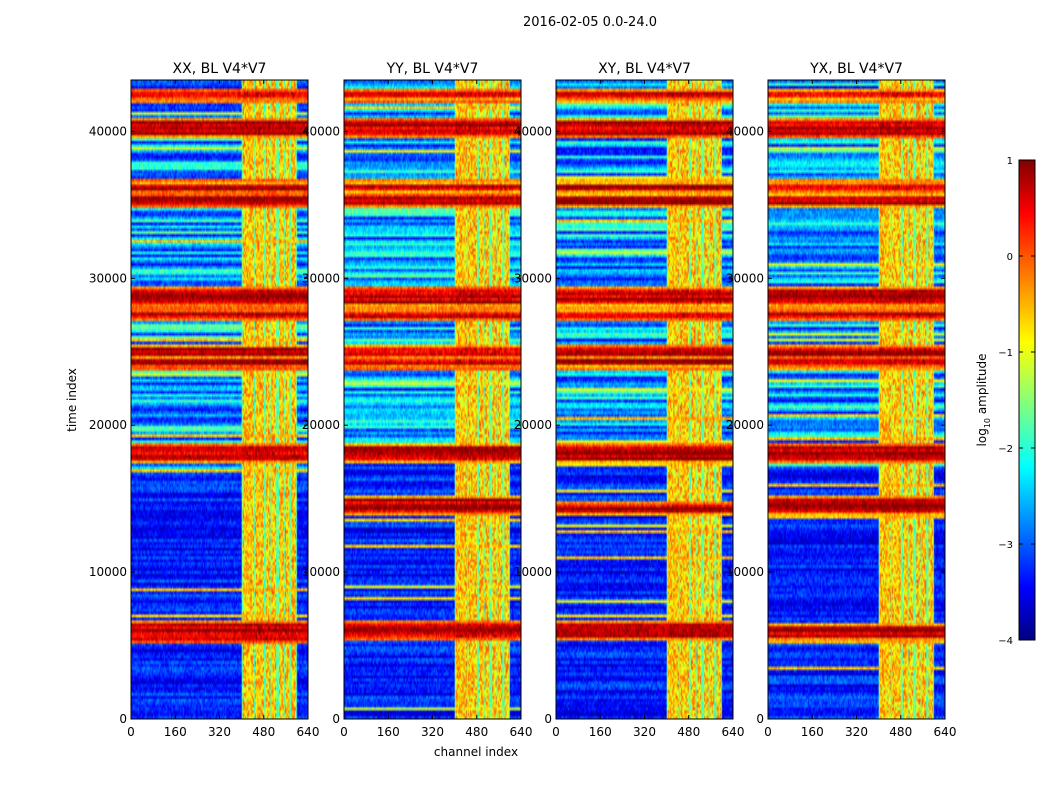 This screenshot has width=1050, height=800. Describe the element at coordinates (982, 437) in the screenshot. I see `colorbar-label-base: log` at that location.